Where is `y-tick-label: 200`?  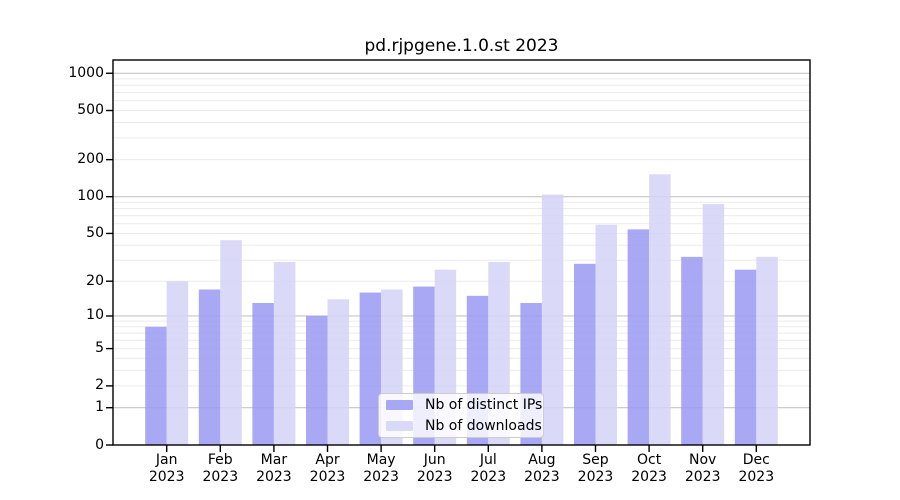 y-tick-label: 200 is located at coordinates (90, 159).